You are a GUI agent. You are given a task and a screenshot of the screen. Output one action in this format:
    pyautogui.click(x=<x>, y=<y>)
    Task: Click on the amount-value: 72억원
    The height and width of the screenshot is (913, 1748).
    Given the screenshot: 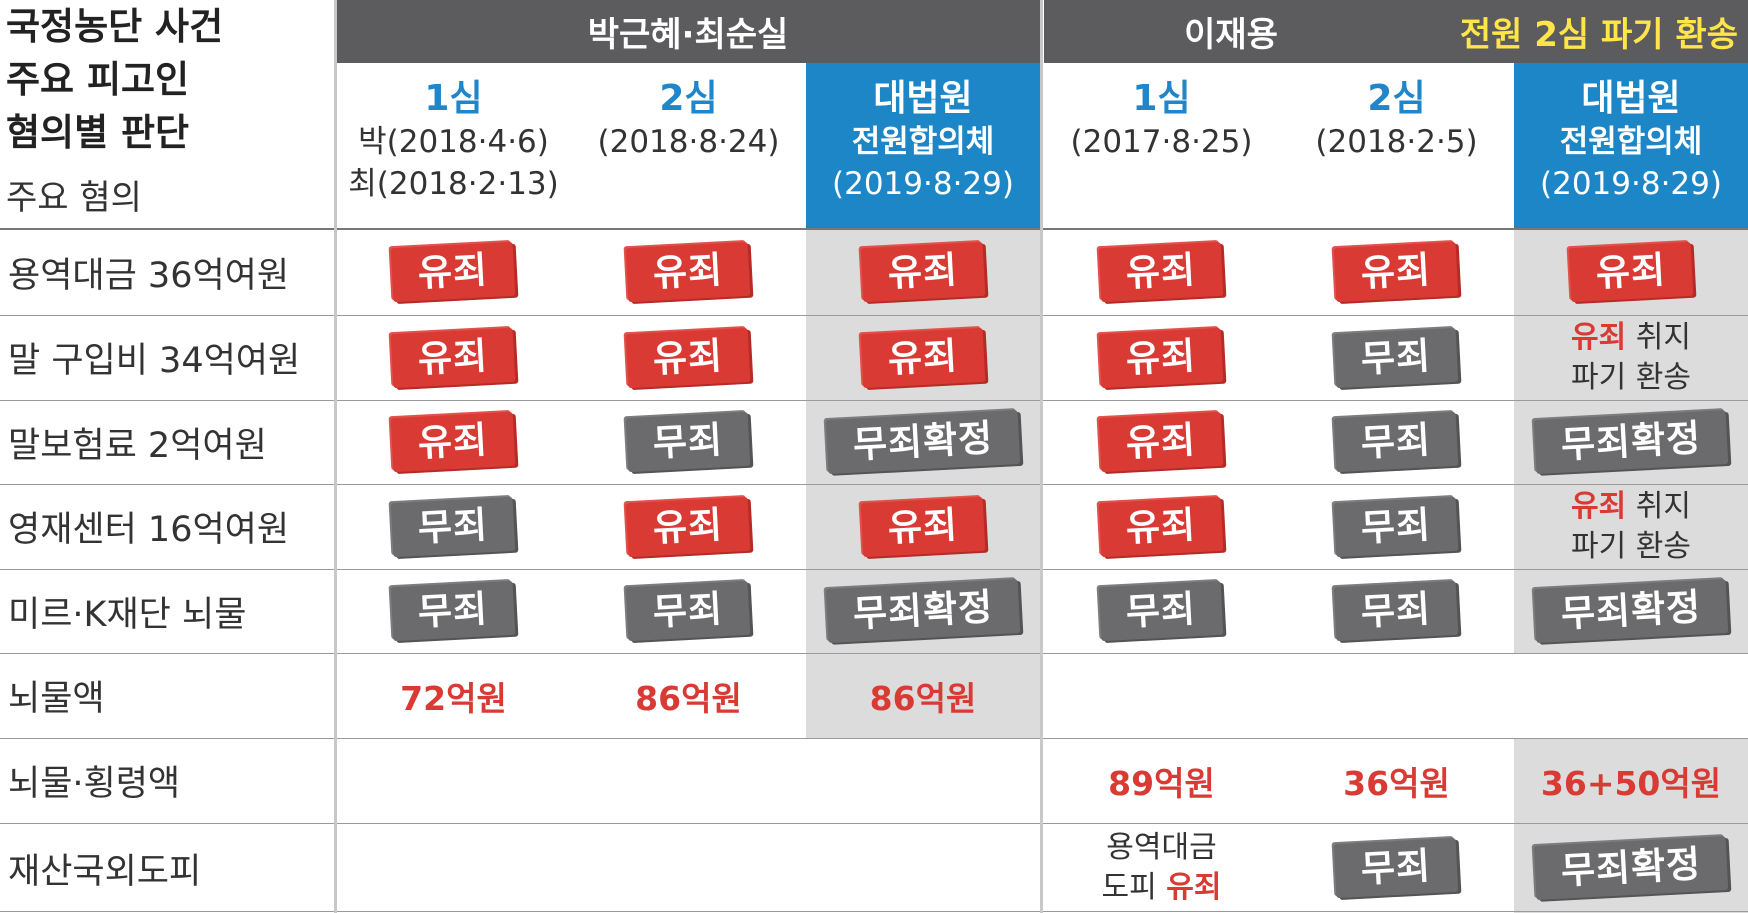 What is the action you would take?
    pyautogui.click(x=453, y=698)
    